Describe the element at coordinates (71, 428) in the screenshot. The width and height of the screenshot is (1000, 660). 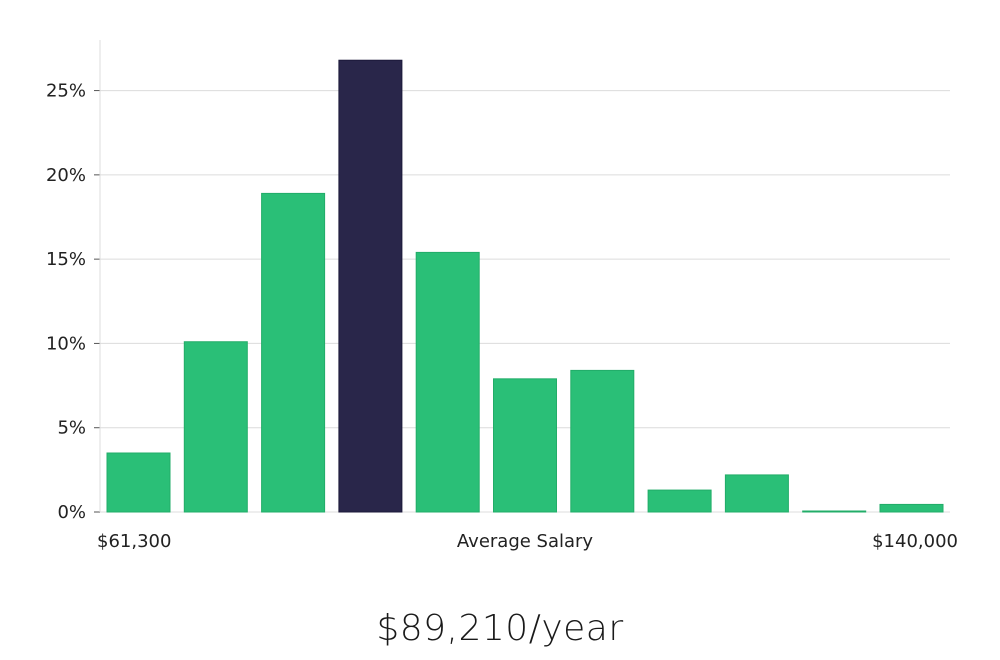
I see `y-tick-label: 5%` at that location.